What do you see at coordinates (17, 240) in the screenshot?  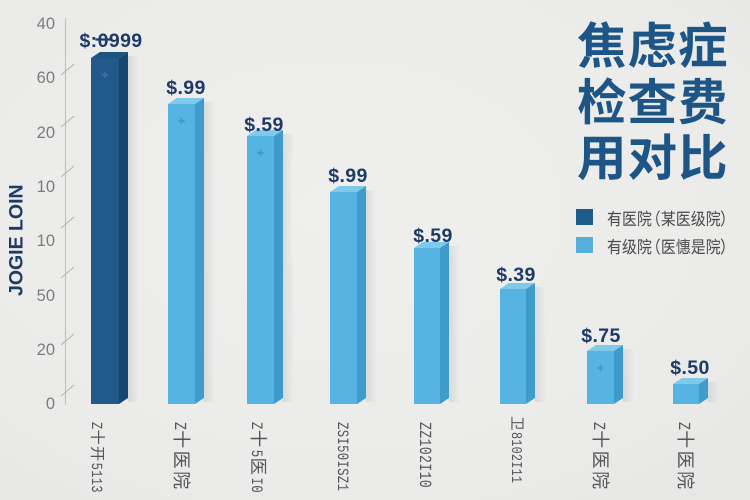 I see `svg-text: JOGIE LOIN` at bounding box center [17, 240].